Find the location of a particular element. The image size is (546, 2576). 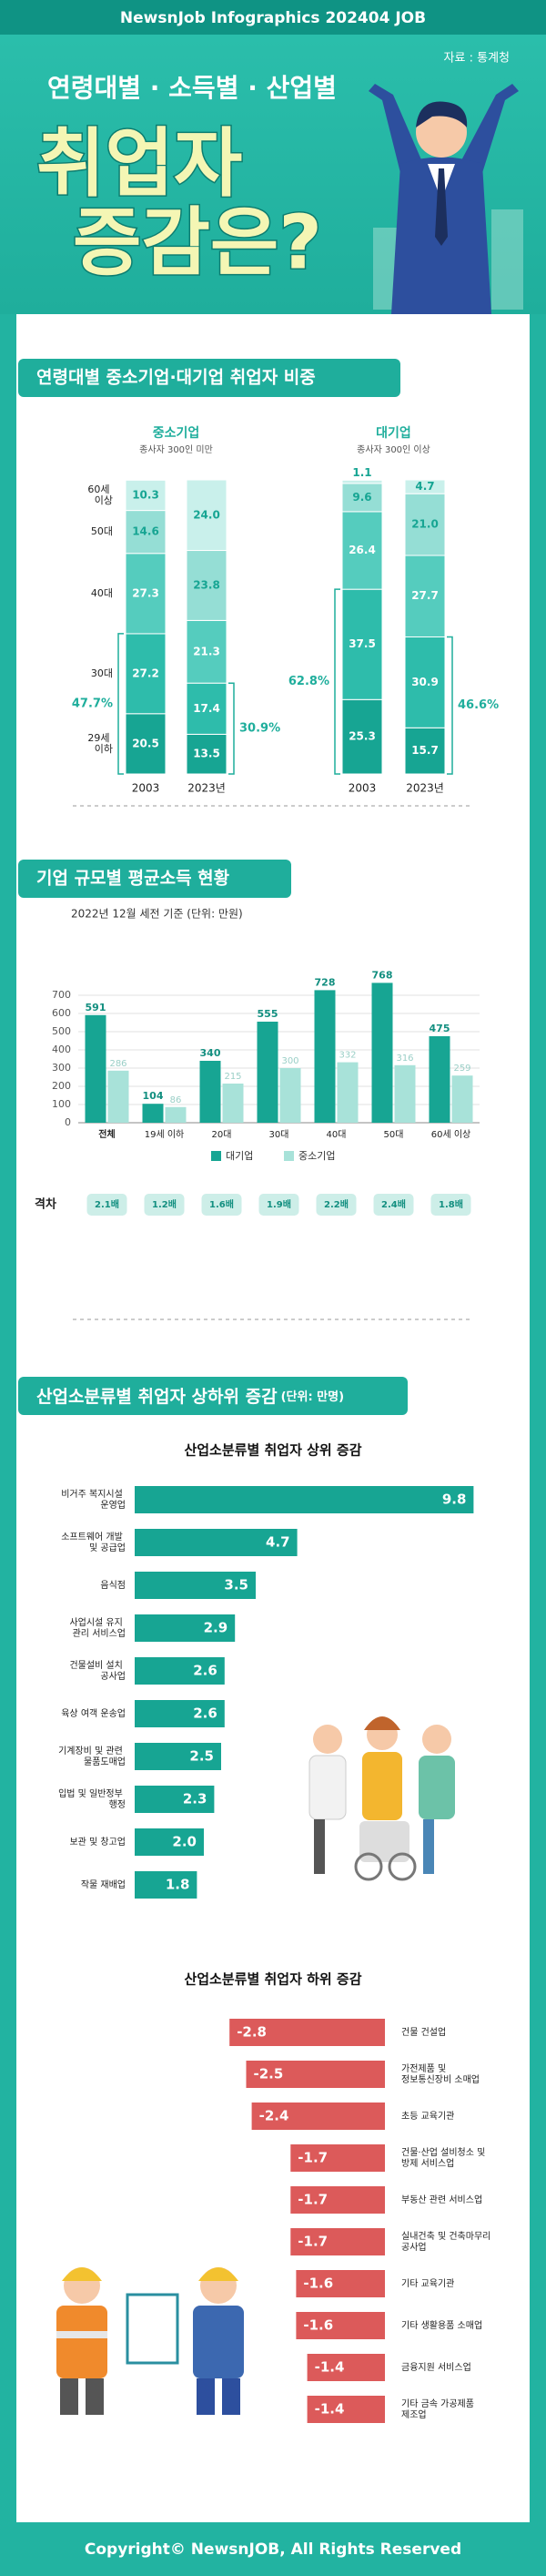

bar-value-label: -2.8 is located at coordinates (252, 2032).